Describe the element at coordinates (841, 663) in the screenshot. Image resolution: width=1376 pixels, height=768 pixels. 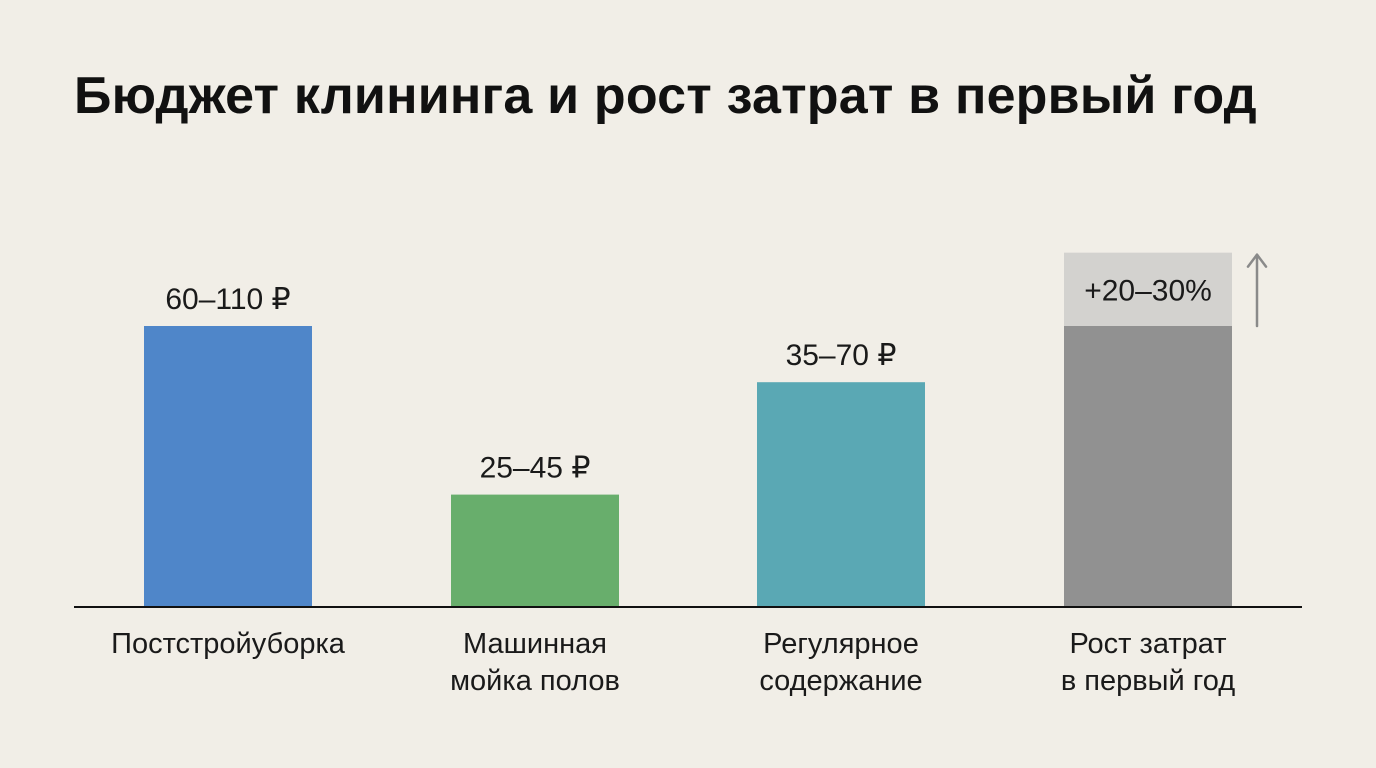
I see `category-label: Регулярное содержание` at that location.